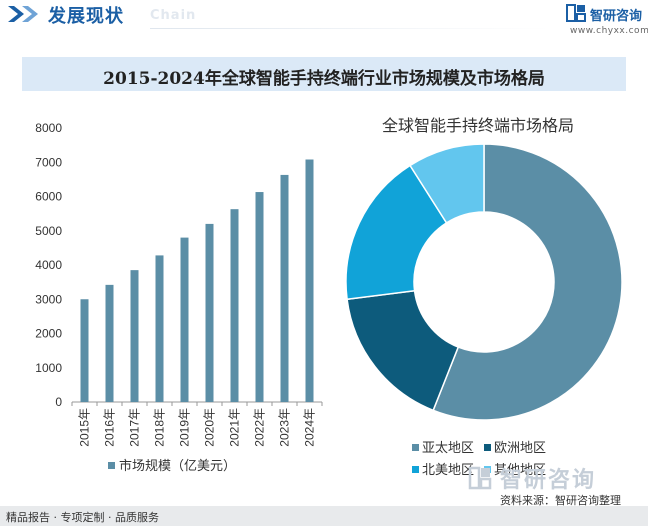  I want to click on x-tick-label: 2023年, so click(285, 427).